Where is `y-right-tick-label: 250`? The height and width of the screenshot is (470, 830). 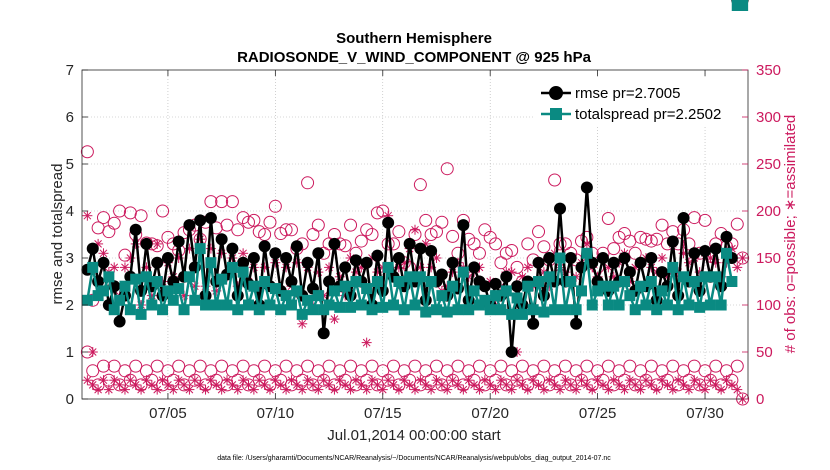 y-right-tick-label: 250 is located at coordinates (768, 164).